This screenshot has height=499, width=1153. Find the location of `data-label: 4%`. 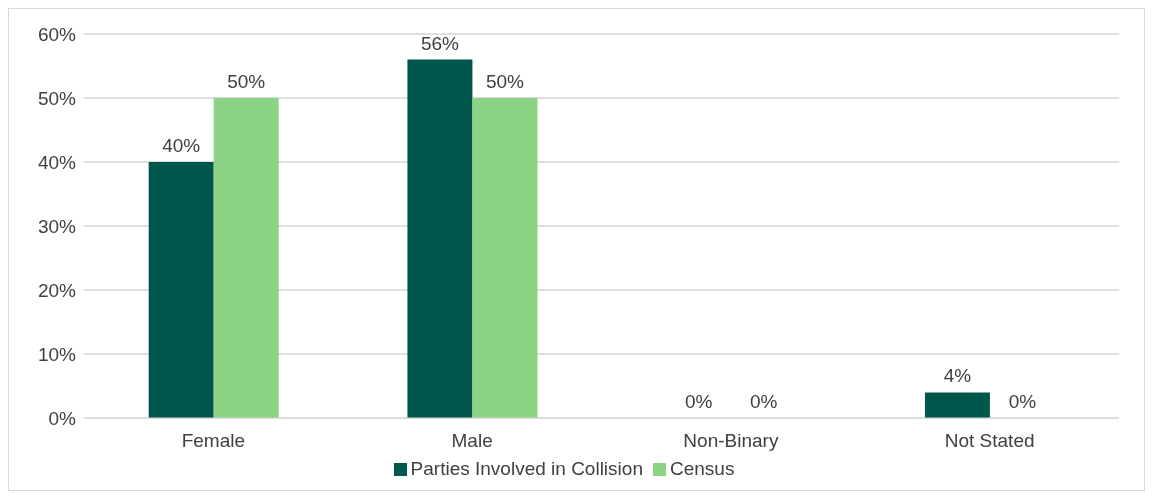

data-label: 4% is located at coordinates (957, 376).